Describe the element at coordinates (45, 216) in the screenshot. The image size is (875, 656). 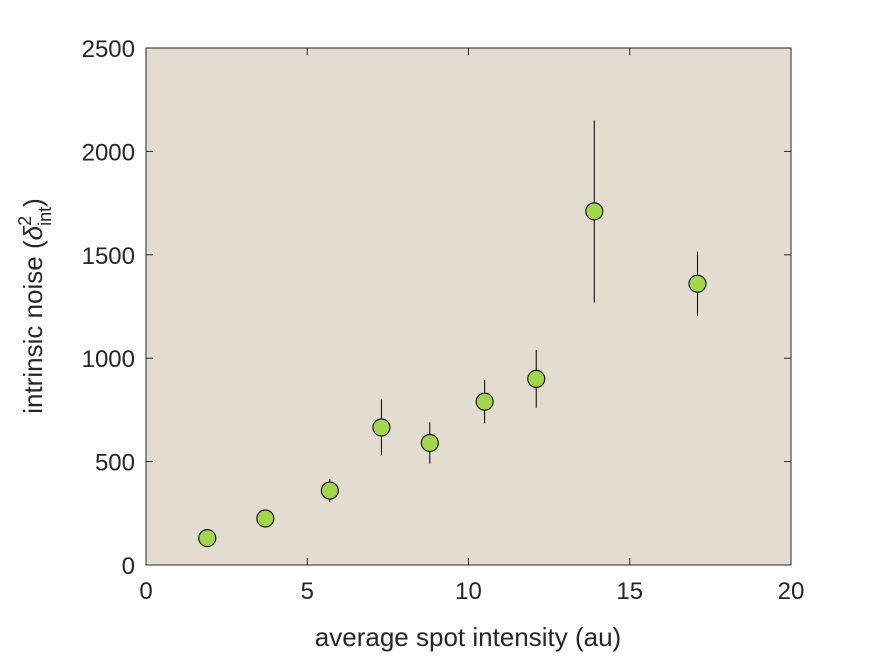
I see `y-axis-title-subscript: int` at that location.